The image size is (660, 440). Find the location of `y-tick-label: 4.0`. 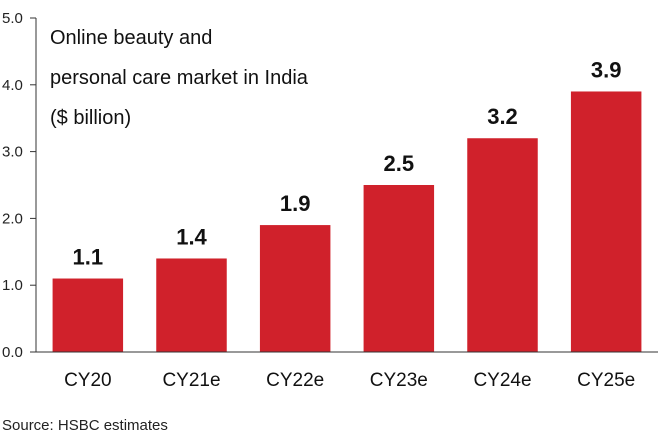

y-tick-label: 4.0 is located at coordinates (12, 85).